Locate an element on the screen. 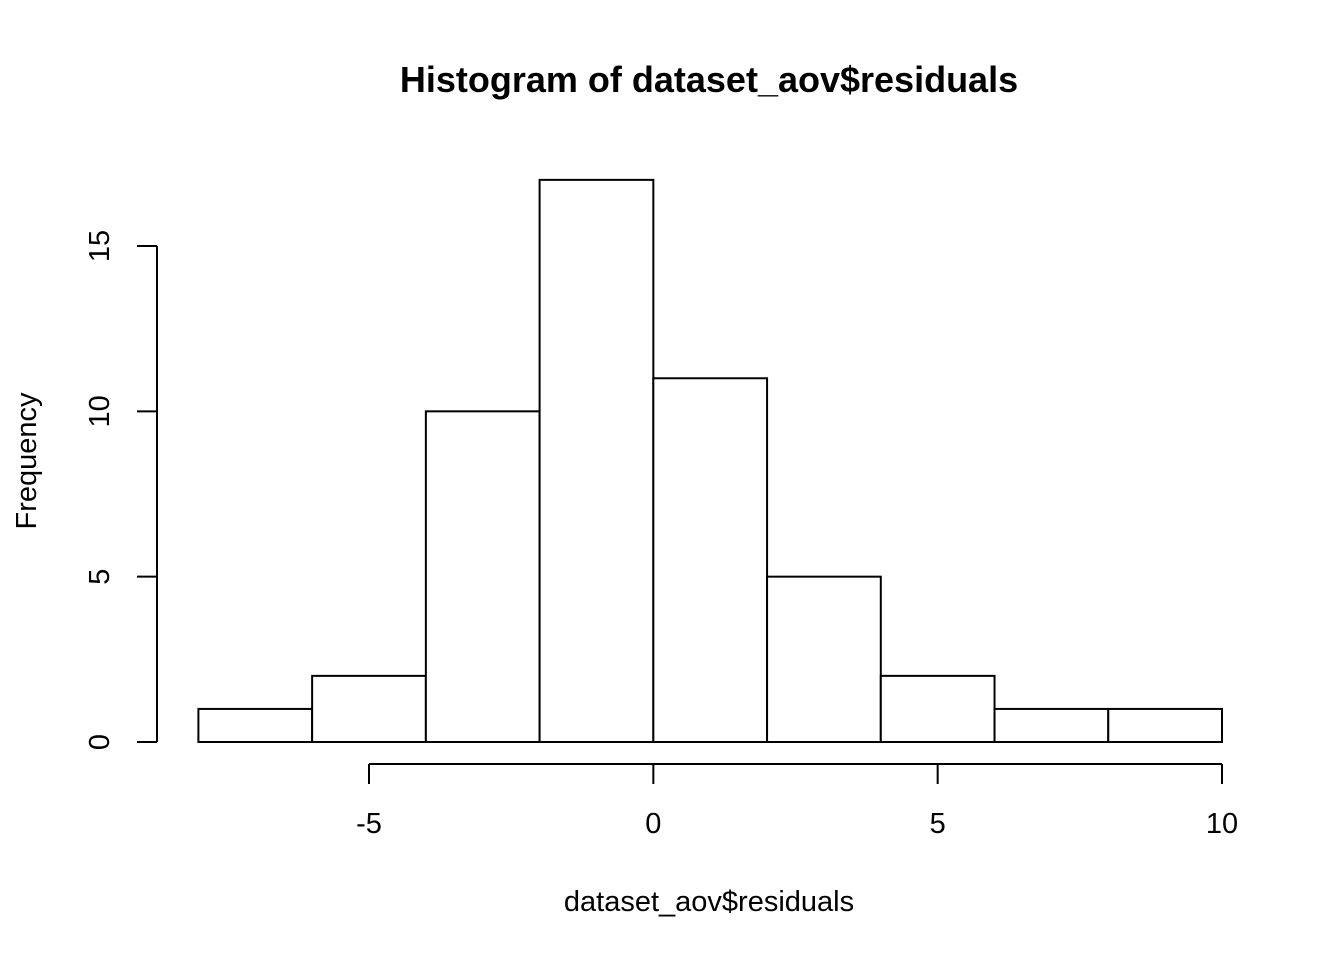 The height and width of the screenshot is (960, 1344). x-tick-label-0: -5 is located at coordinates (369, 824).